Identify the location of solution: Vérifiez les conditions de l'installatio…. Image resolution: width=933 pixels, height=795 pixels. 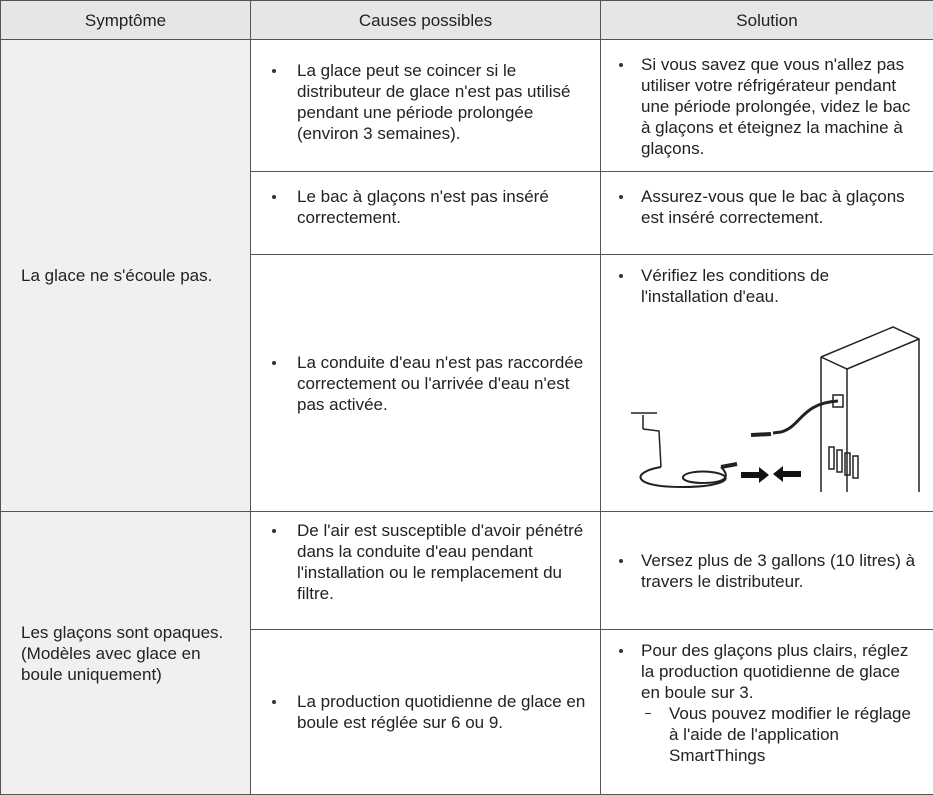
(735, 286).